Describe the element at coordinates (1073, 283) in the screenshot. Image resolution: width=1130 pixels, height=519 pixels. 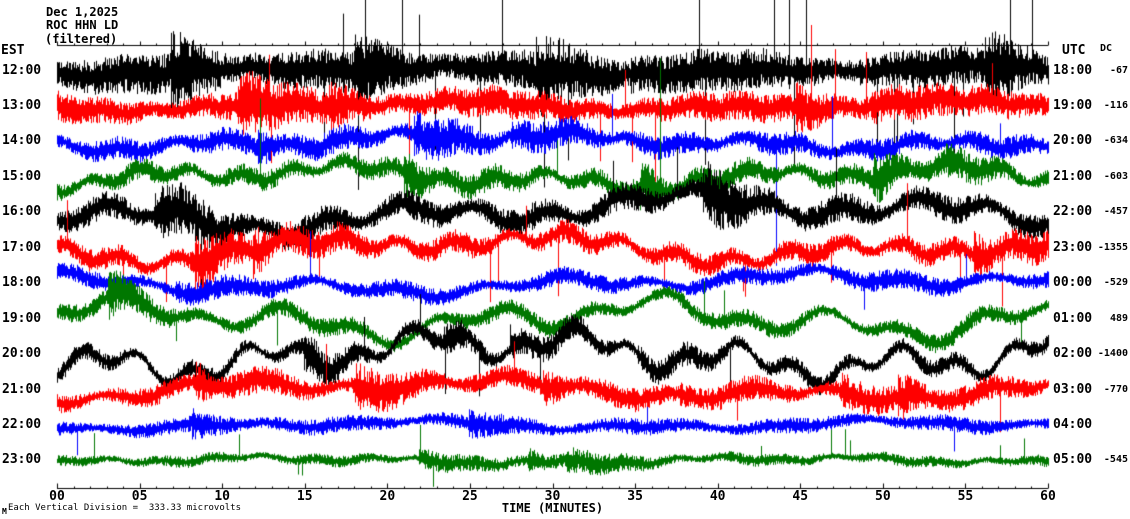
I see `utc-hour-label: 00:00` at that location.